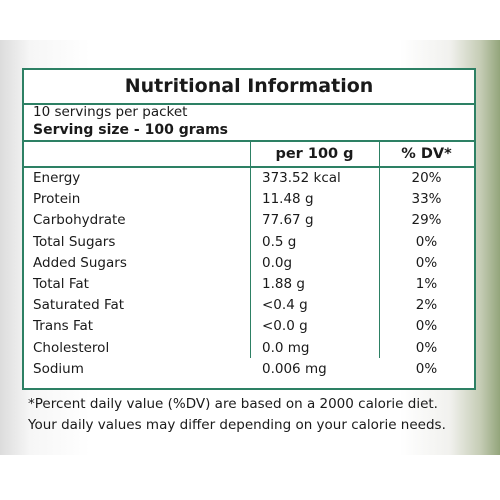  What do you see at coordinates (285, 305) in the screenshot?
I see `nutrient-amount: <0.4 g` at bounding box center [285, 305].